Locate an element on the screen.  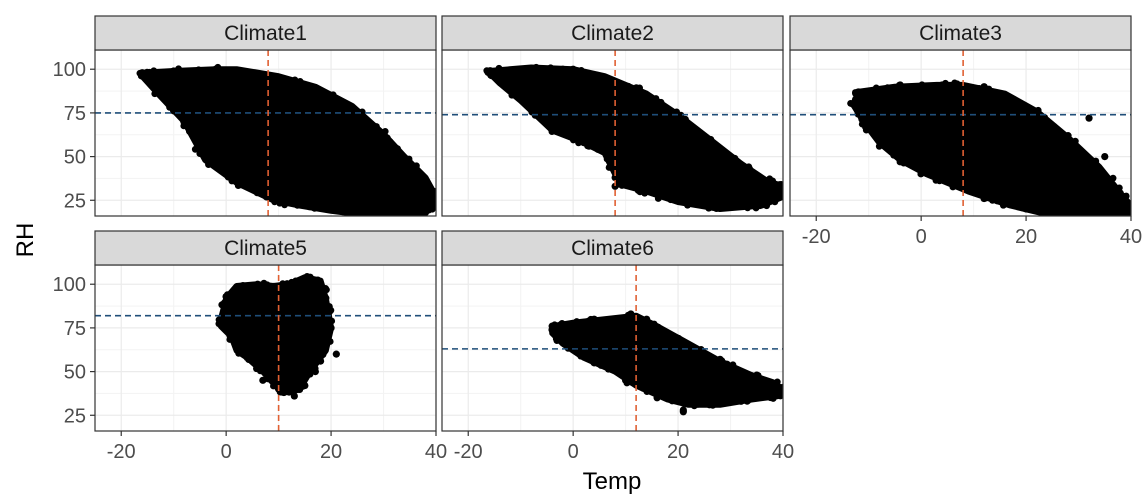
x-tick-label: -20 is located at coordinates (121, 452).